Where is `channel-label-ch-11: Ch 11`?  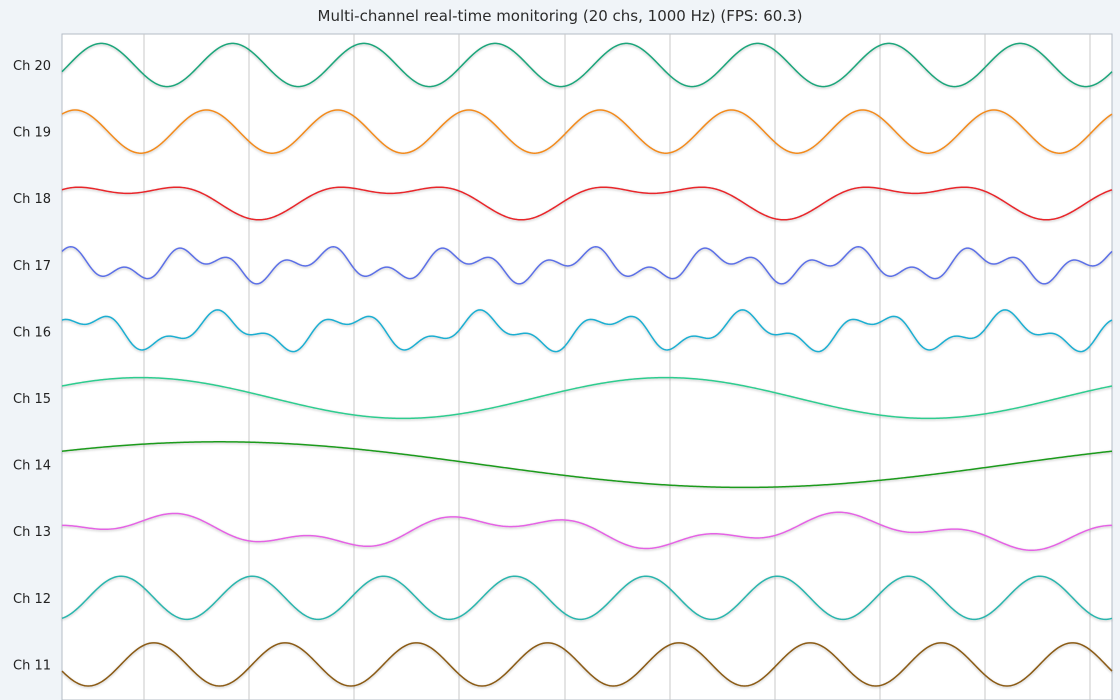
channel-label-ch-11: Ch 11 is located at coordinates (32, 665).